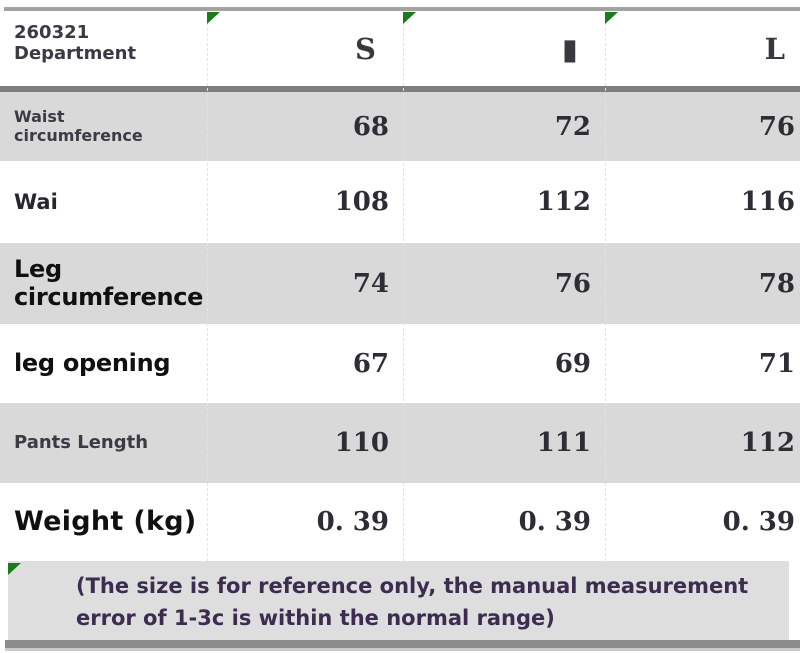  What do you see at coordinates (361, 202) in the screenshot?
I see `size-value-s: 108` at bounding box center [361, 202].